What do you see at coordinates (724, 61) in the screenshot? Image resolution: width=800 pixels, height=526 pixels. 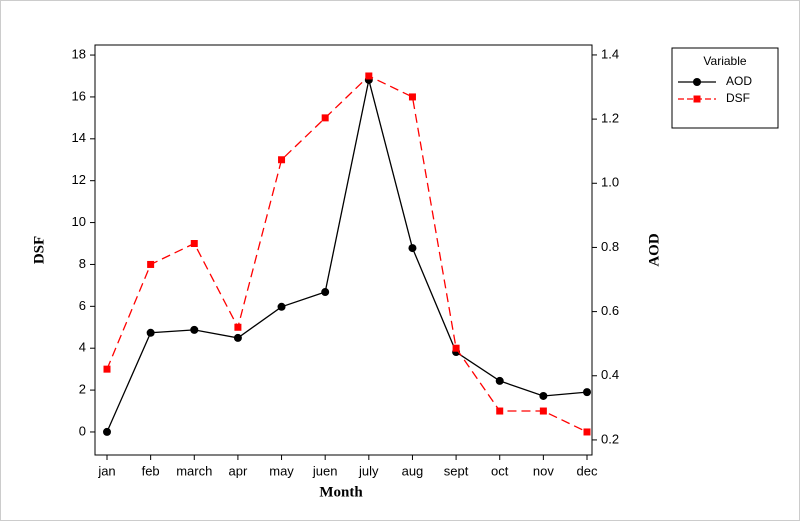 I see `legend-title: Variable` at bounding box center [724, 61].